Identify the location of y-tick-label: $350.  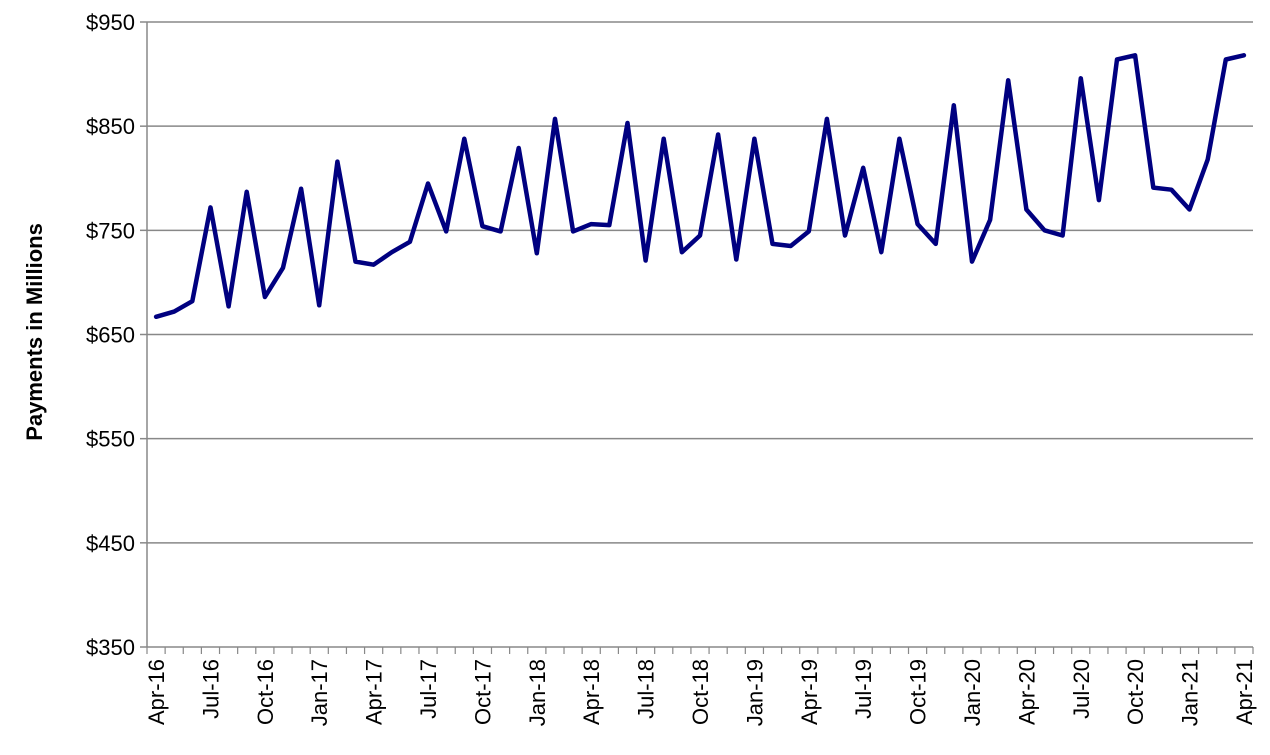
(110, 647).